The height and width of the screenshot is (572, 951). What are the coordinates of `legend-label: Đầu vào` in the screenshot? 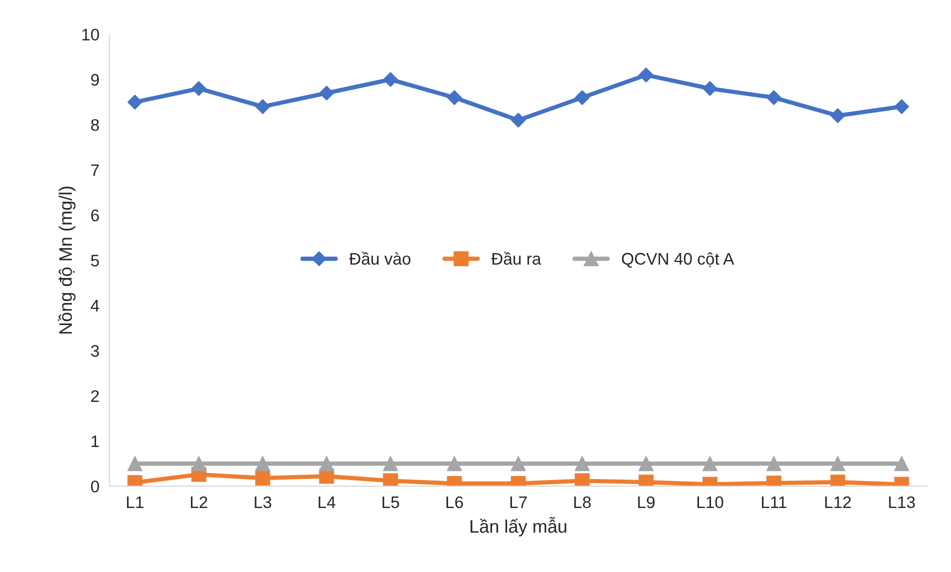 It's located at (379, 258).